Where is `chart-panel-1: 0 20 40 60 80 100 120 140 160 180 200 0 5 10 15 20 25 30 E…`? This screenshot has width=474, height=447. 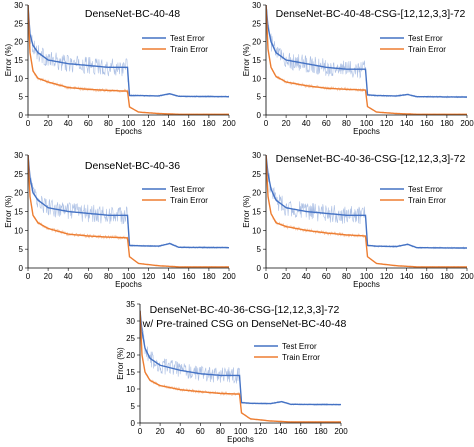 chart-panel-1: 0 20 40 60 80 100 120 140 160 180 200 0 5 10 15 20 25 30 E… is located at coordinates (120, 68).